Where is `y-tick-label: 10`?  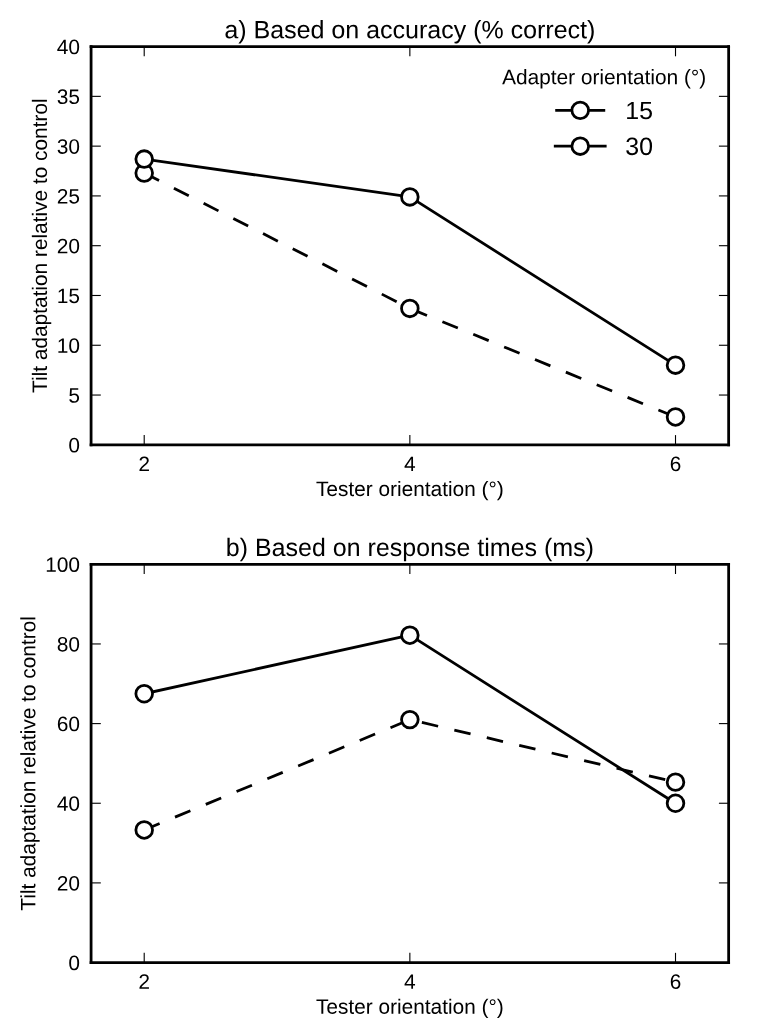
y-tick-label: 10 is located at coordinates (69, 346).